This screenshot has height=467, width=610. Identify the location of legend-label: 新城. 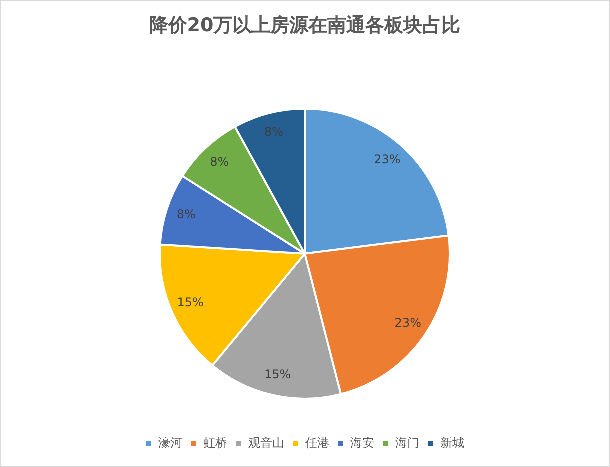
(452, 443).